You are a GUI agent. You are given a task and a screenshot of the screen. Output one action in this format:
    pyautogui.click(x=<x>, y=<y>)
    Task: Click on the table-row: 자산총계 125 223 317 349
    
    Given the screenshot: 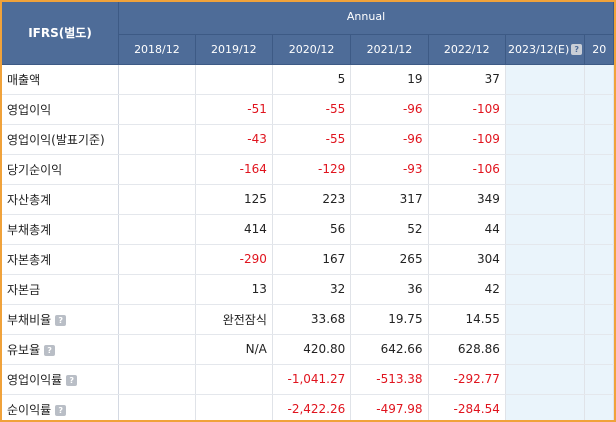 What is the action you would take?
    pyautogui.click(x=308, y=199)
    